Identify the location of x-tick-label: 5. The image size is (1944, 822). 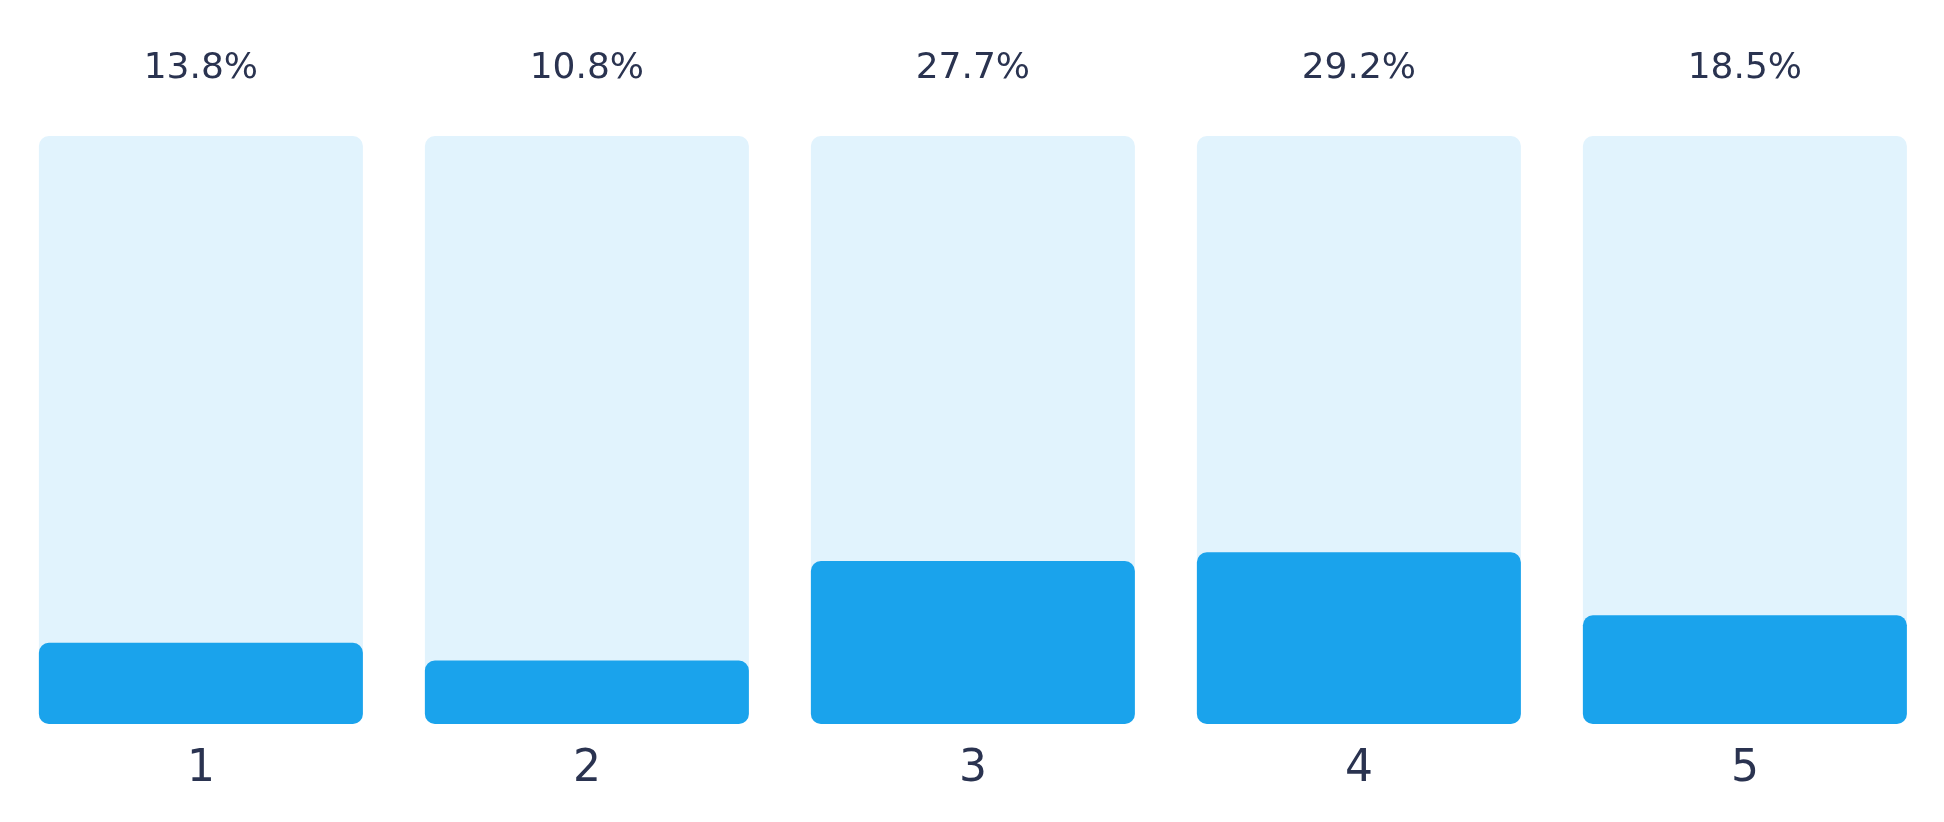
(1745, 766).